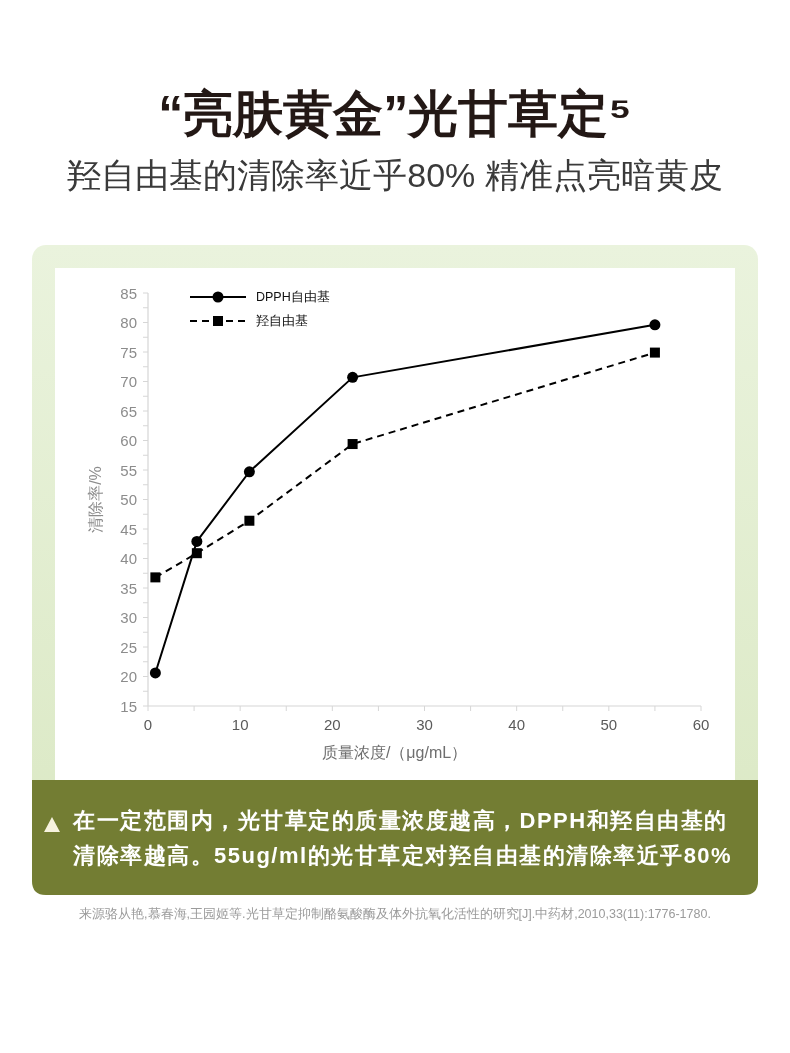 This screenshot has height=1053, width=790. What do you see at coordinates (128, 293) in the screenshot?
I see `y-tick-label: 85` at bounding box center [128, 293].